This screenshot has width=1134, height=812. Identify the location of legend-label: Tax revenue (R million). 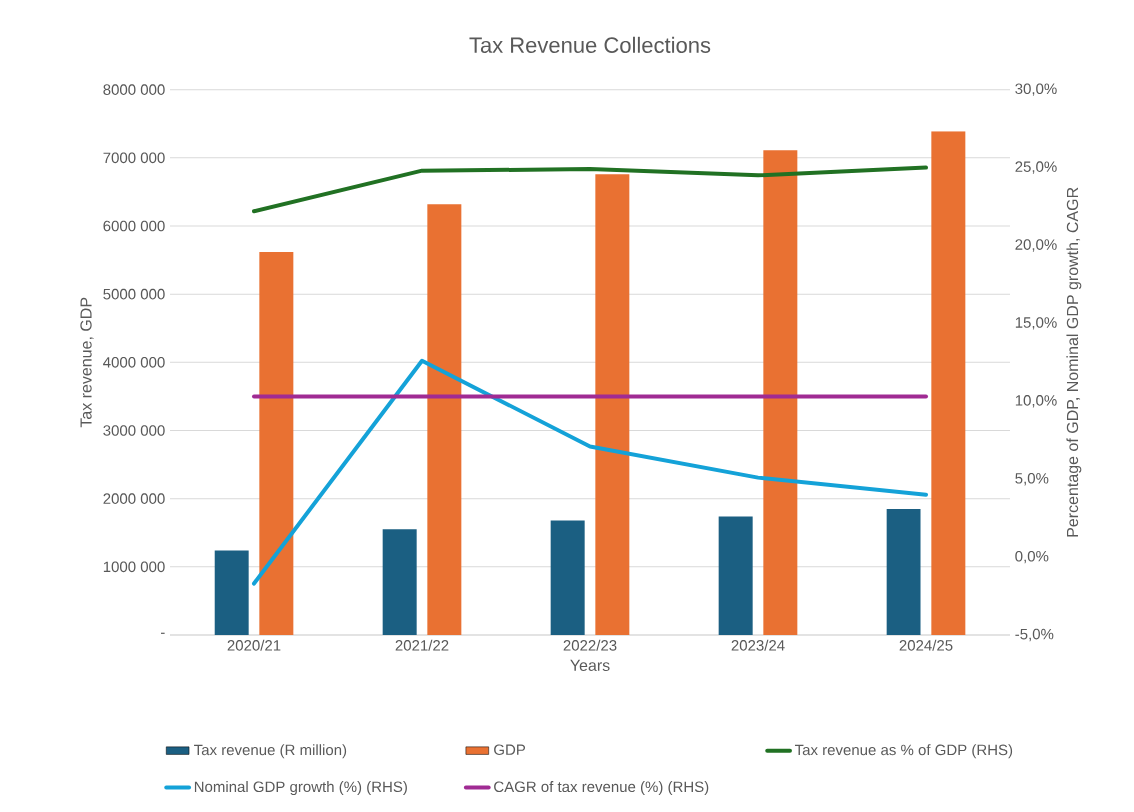
(270, 751).